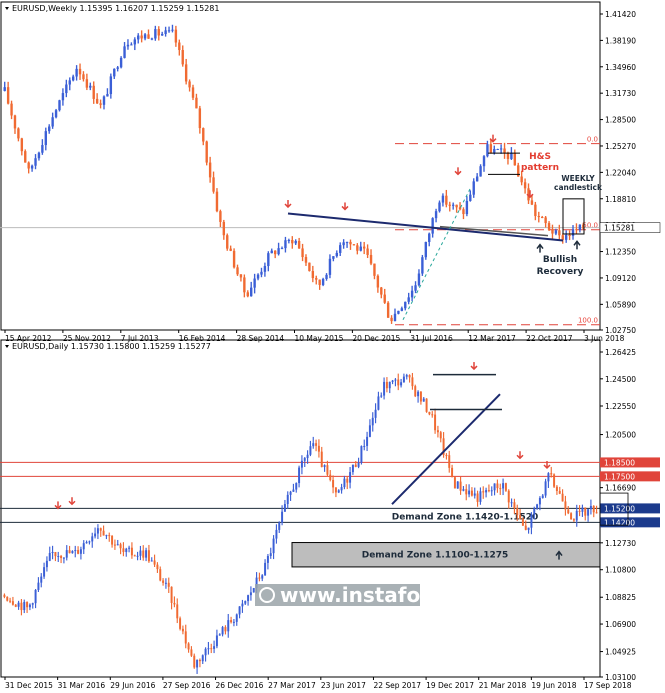 Image resolution: width=665 pixels, height=693 pixels. Describe the element at coordinates (630, 522) in the screenshot. I see `level-tag` at that location.